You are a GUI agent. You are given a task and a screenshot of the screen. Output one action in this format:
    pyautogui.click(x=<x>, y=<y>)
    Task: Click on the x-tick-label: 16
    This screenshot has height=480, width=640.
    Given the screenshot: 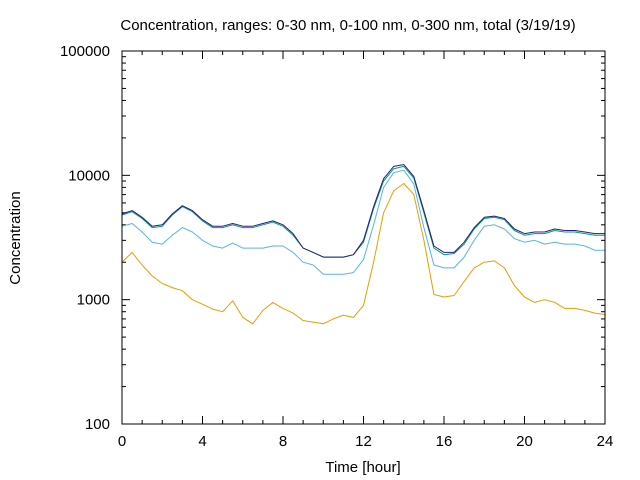 What is the action you would take?
    pyautogui.click(x=444, y=441)
    